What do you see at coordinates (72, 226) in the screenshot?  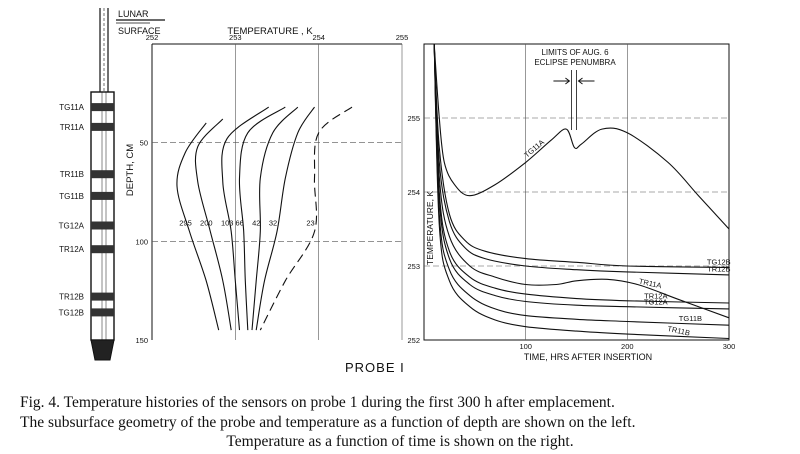 I see `sensor-label: TG12A` at bounding box center [72, 226].